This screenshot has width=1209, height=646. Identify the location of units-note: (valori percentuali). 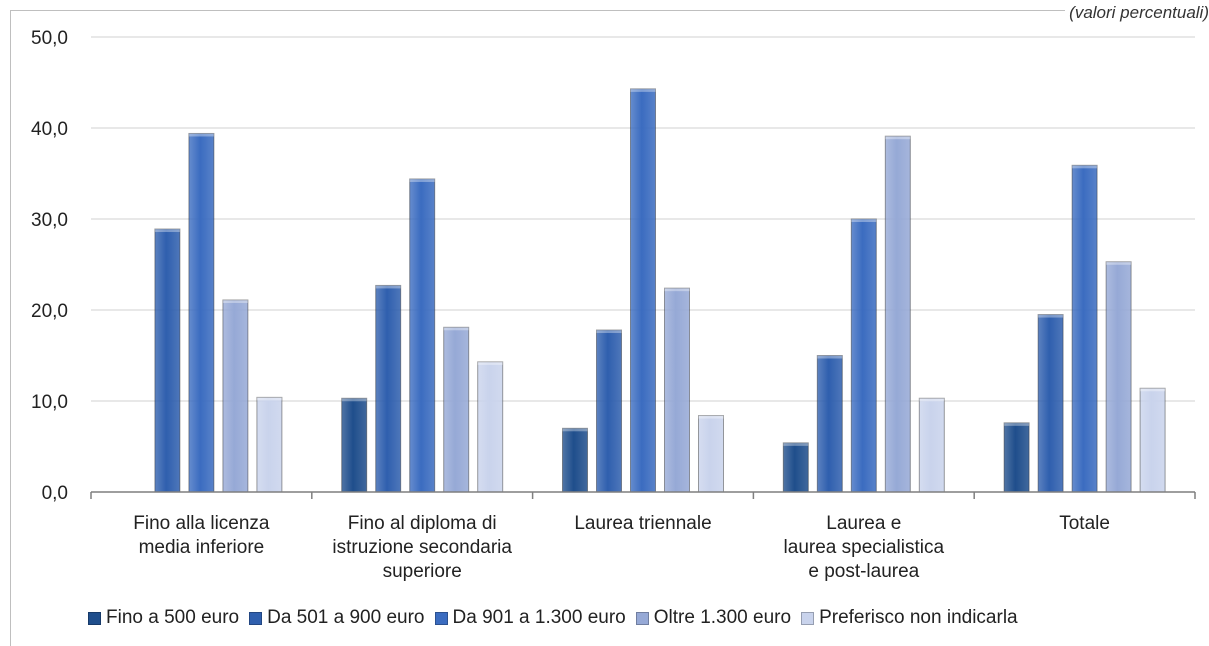
(1137, 13).